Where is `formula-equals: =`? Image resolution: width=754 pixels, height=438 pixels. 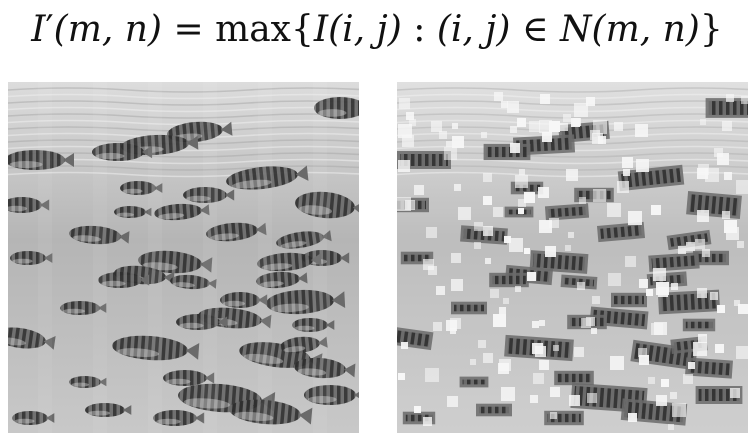
formula-equals: = is located at coordinates (188, 29).